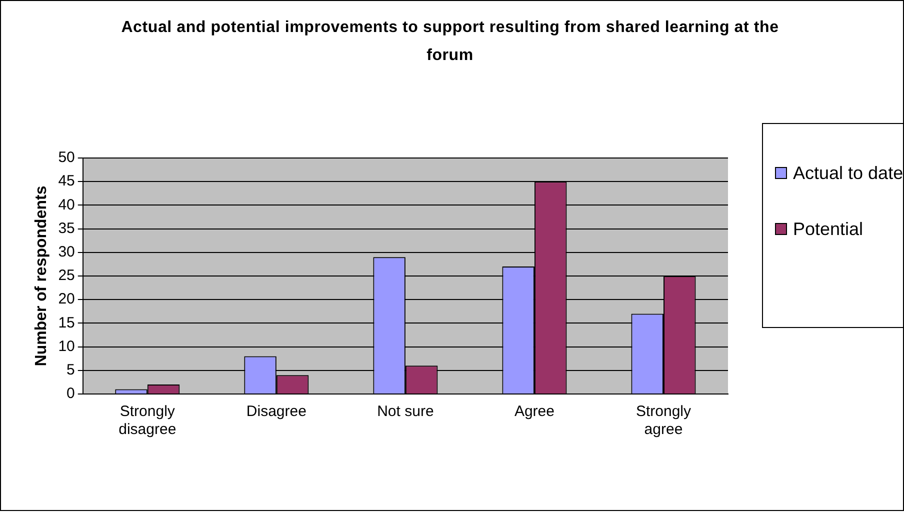  What do you see at coordinates (66, 299) in the screenshot?
I see `y-tick-label: 20` at bounding box center [66, 299].